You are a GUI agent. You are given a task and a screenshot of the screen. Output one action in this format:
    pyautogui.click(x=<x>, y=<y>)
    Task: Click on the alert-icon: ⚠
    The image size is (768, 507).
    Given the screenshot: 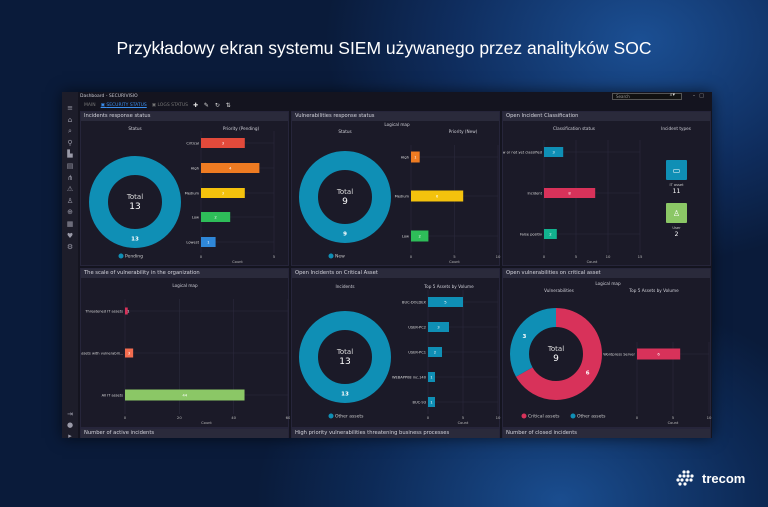 What is the action you would take?
    pyautogui.click(x=70, y=189)
    